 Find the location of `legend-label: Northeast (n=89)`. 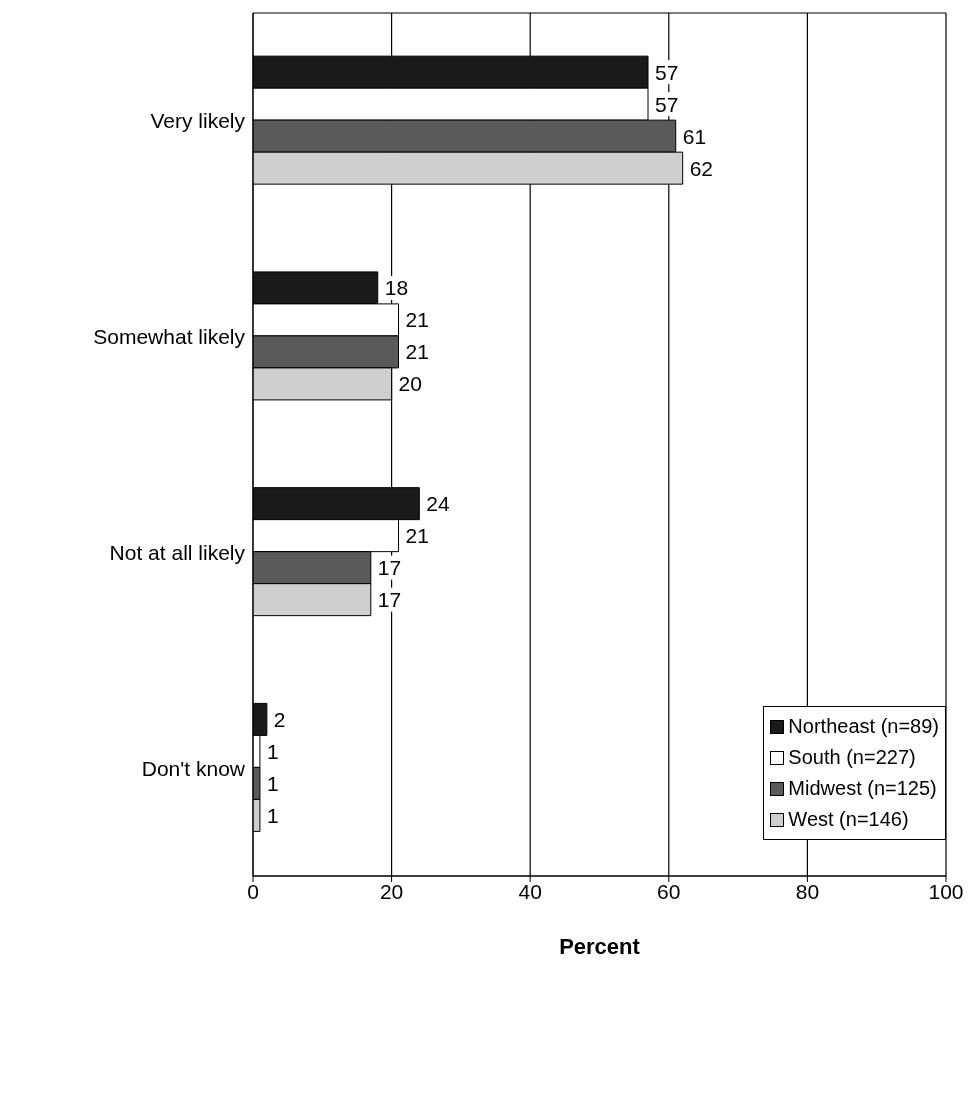

legend-label: Northeast (n=89) is located at coordinates (863, 726).